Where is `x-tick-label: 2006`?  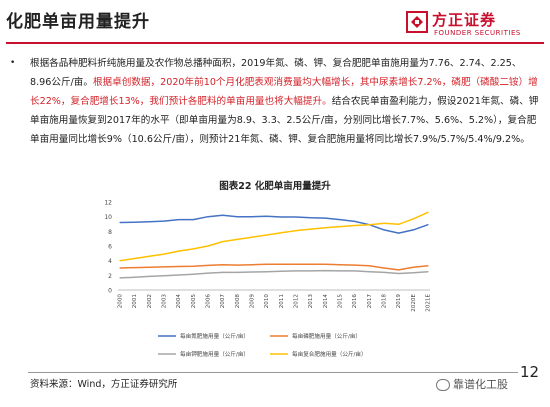 x-tick-label: 2006 is located at coordinates (209, 301).